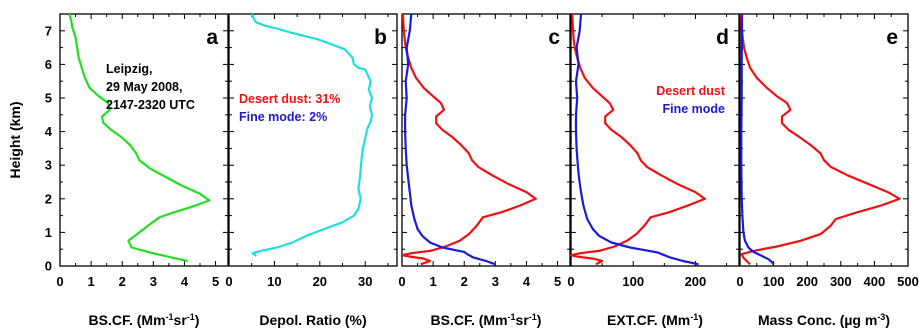  I want to click on y-tick-label: 4, so click(49, 131).